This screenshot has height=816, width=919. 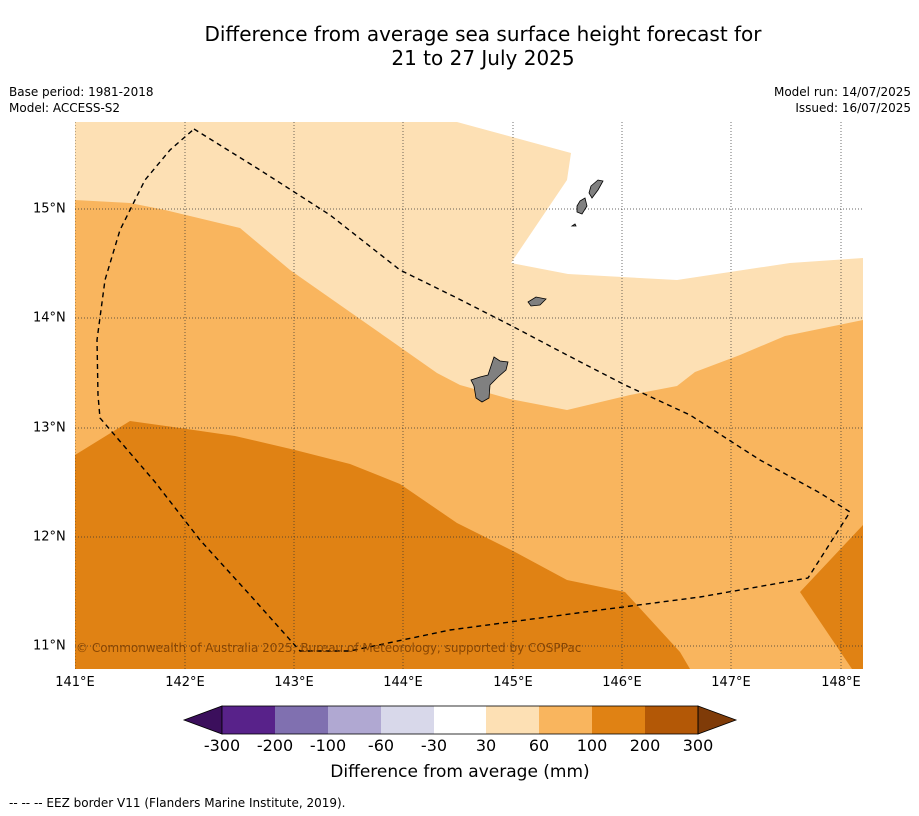 I want to click on y-tick-label: 13°N, so click(x=49, y=428).